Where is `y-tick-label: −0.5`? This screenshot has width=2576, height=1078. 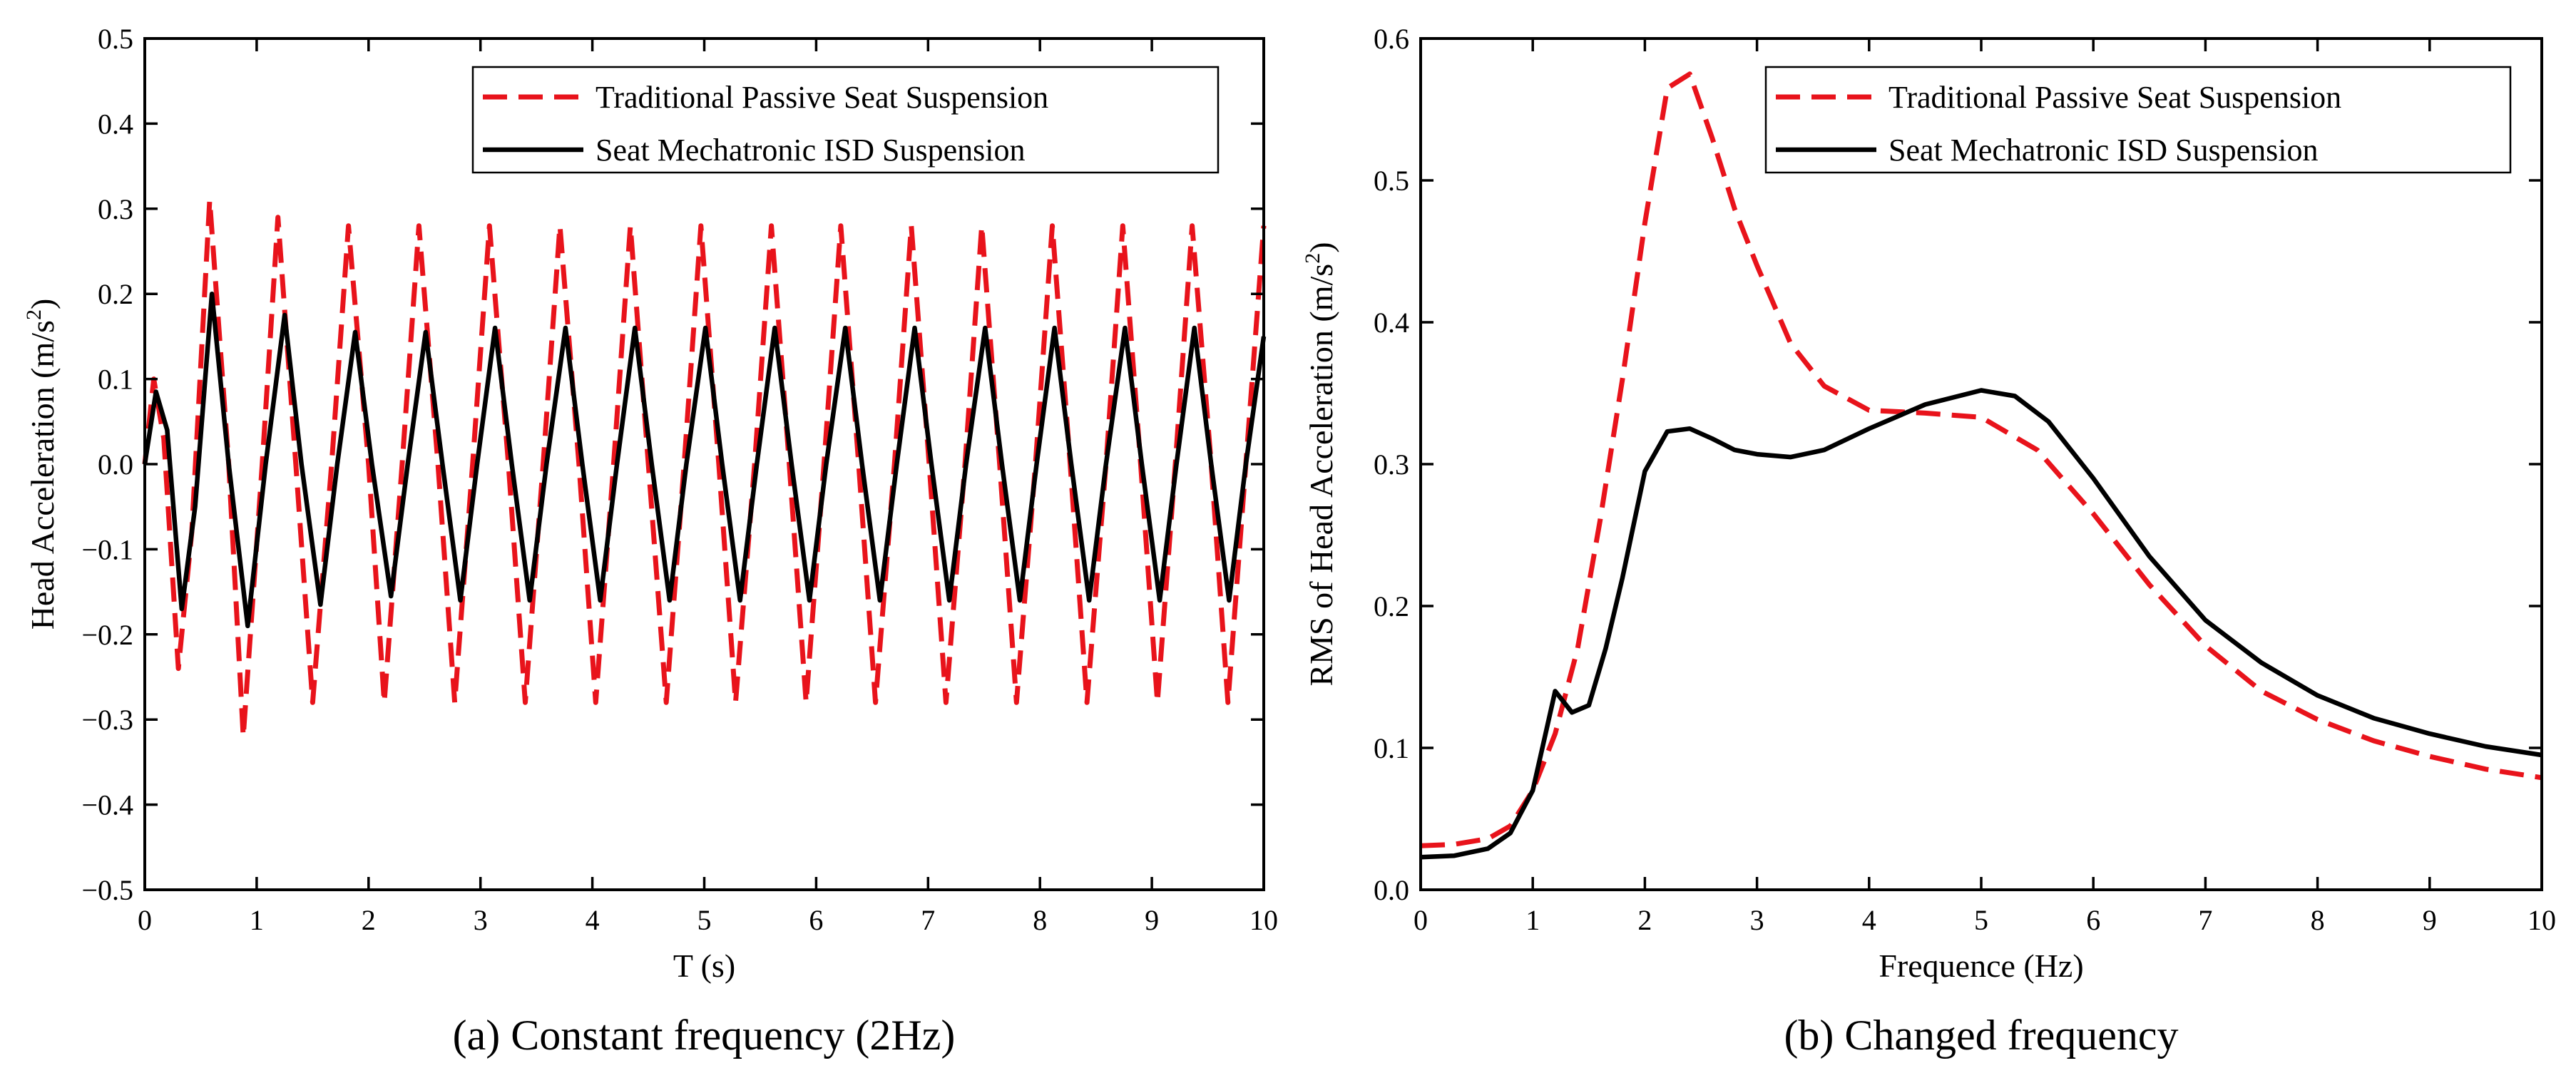
y-tick-label: −0.5 is located at coordinates (107, 890).